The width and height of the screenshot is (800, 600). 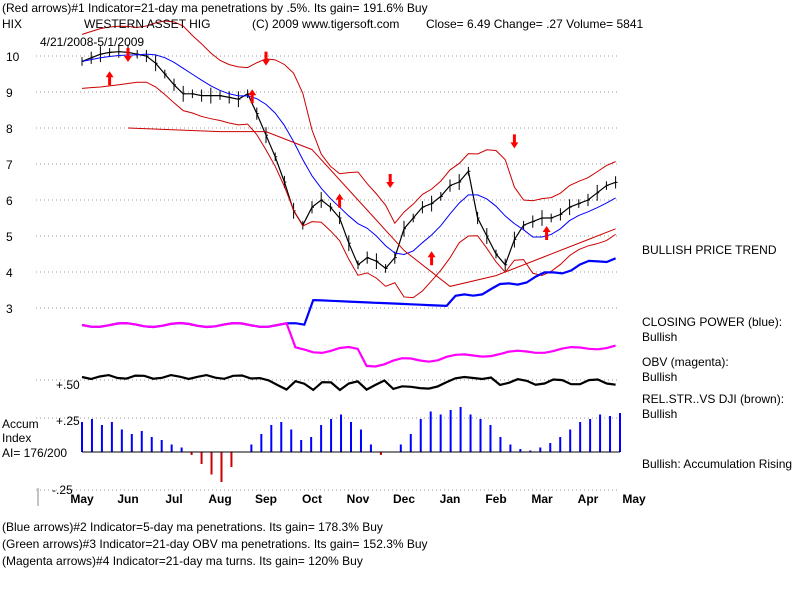 What do you see at coordinates (349, 293) in the screenshot?
I see `closing-power-line` at bounding box center [349, 293].